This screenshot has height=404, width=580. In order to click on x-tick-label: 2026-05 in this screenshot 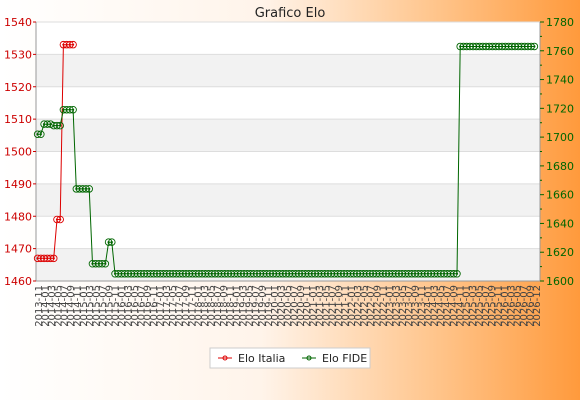, I will do `click(518, 306)`.